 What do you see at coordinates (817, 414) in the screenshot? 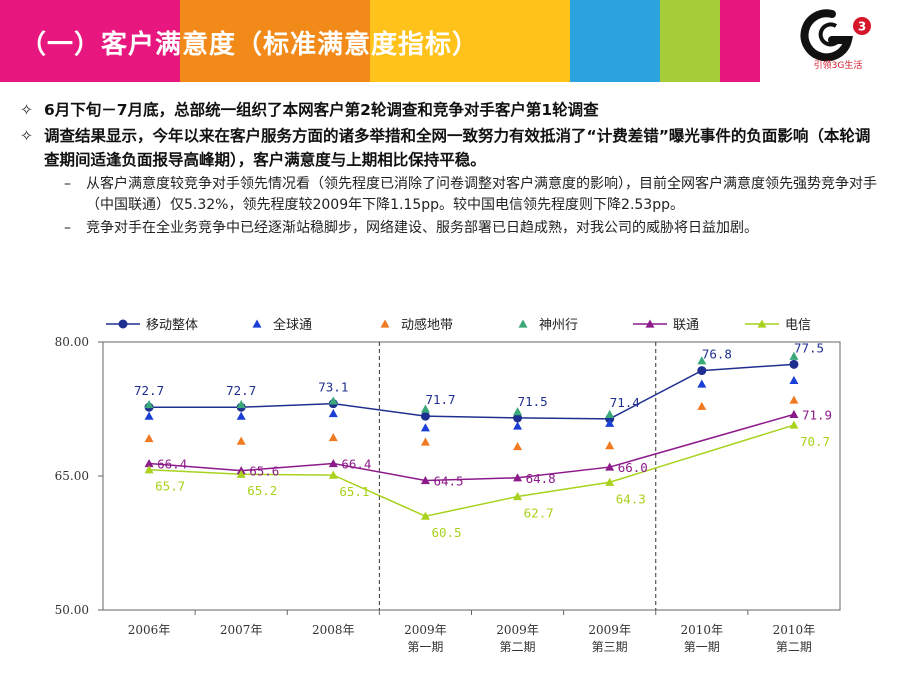
I see `data-label: 71.9` at bounding box center [817, 414].